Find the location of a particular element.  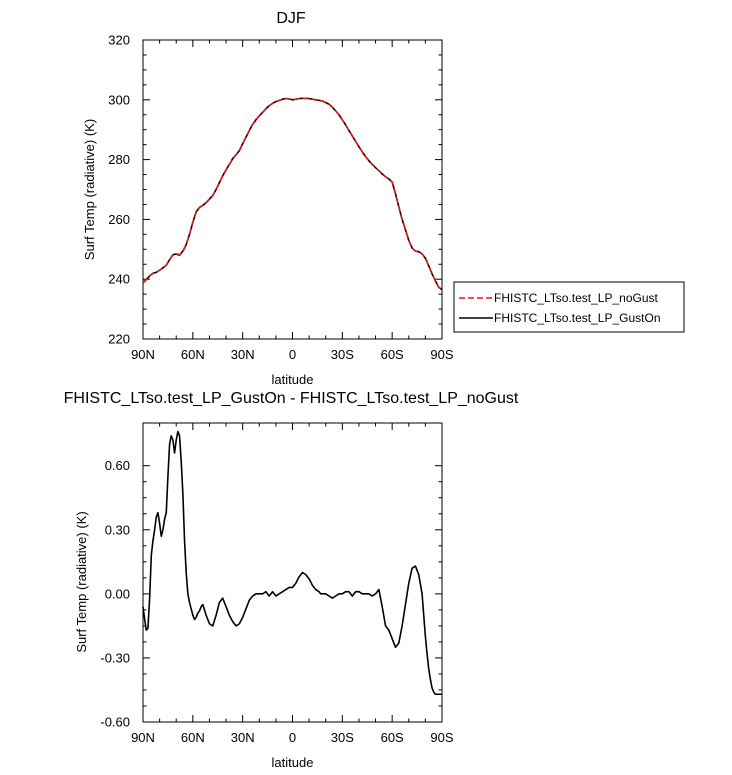

top-x-tick-label: 60S is located at coordinates (392, 354).